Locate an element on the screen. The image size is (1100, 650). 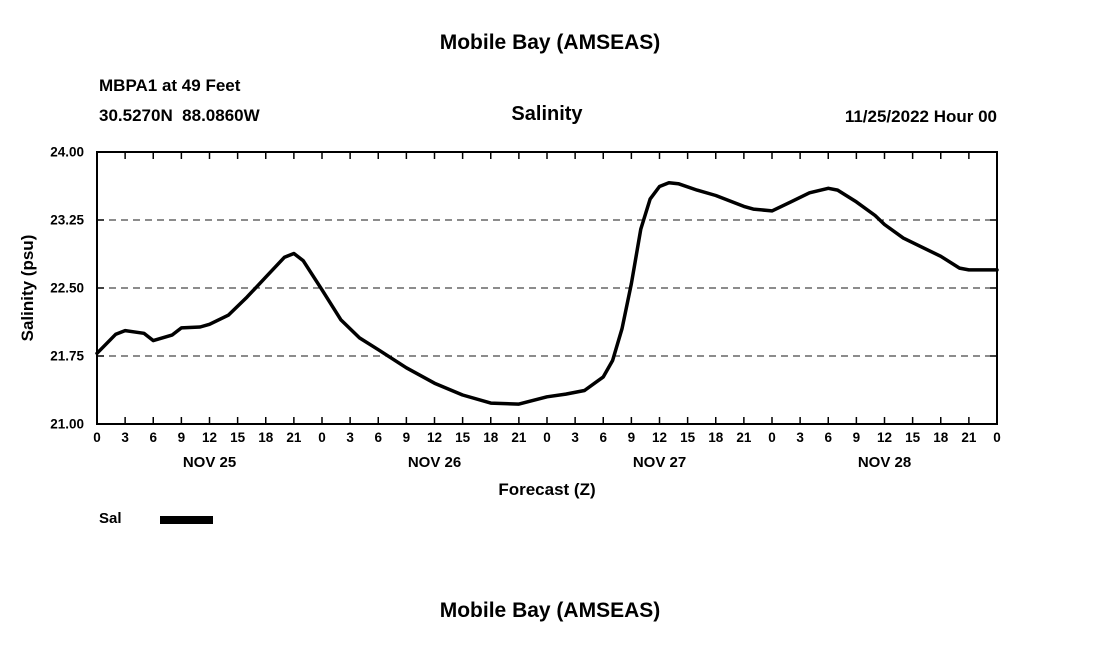
x-axis-day-labels: NOV 25 NOV 26 NOV 27 NOV 28 is located at coordinates (550, 464).